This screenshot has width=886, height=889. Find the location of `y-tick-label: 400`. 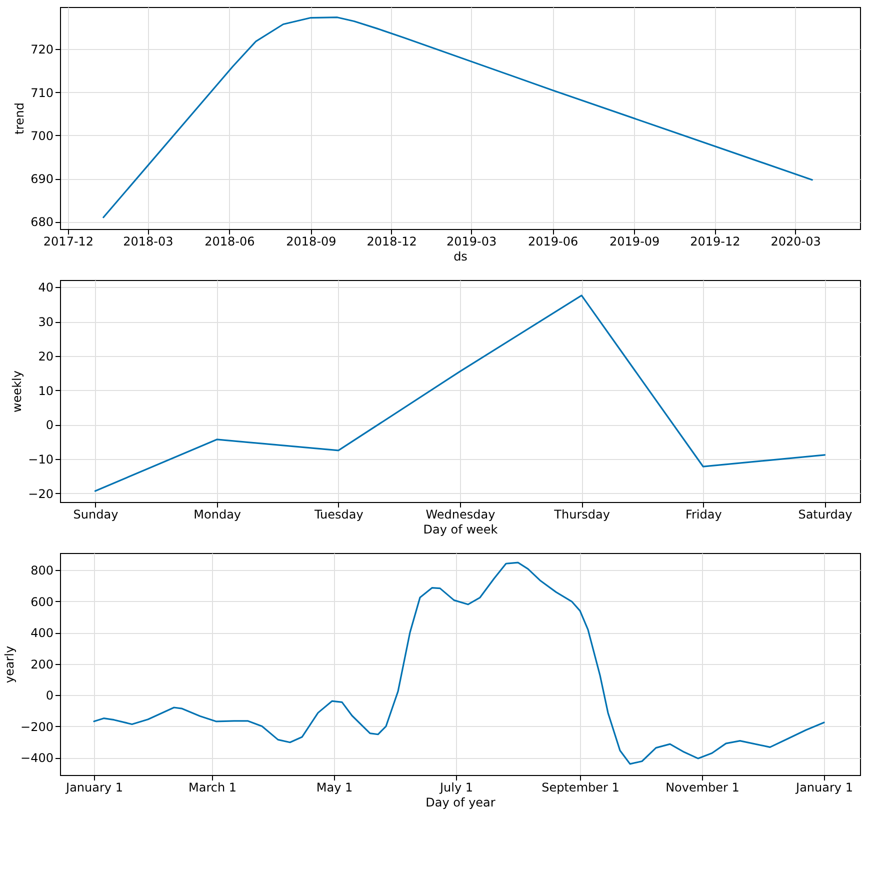

y-tick-label: 400 is located at coordinates (42, 633).